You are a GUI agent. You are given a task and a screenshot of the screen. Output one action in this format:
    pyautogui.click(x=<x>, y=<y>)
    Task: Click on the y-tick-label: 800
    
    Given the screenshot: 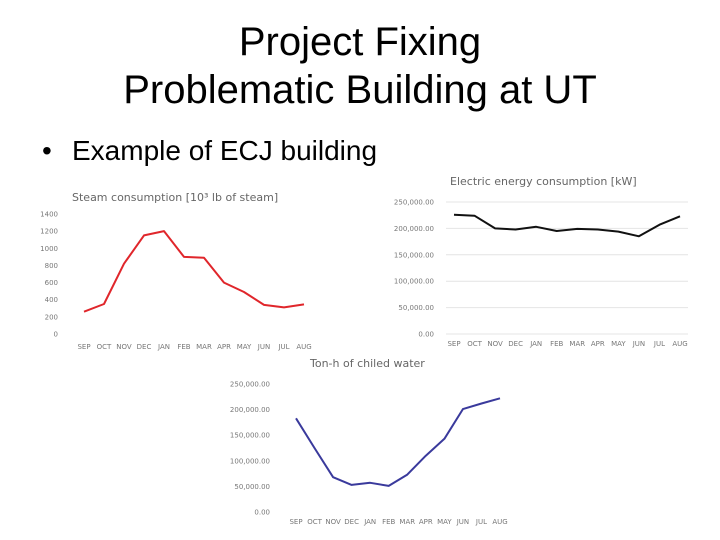 What is the action you would take?
    pyautogui.click(x=51, y=266)
    